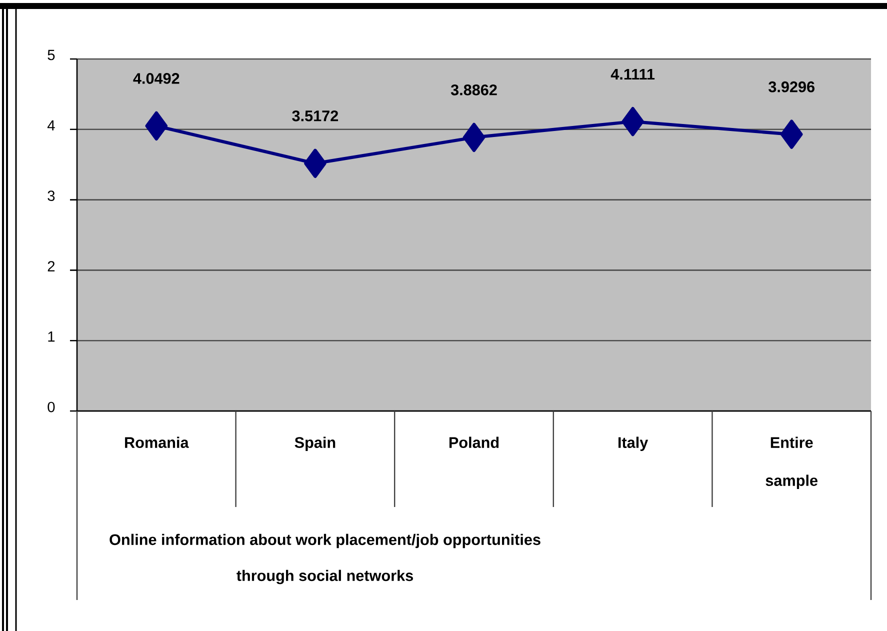 The image size is (887, 631). What do you see at coordinates (325, 559) in the screenshot?
I see `text: Online information about work placement/job opportunities through social networks` at bounding box center [325, 559].